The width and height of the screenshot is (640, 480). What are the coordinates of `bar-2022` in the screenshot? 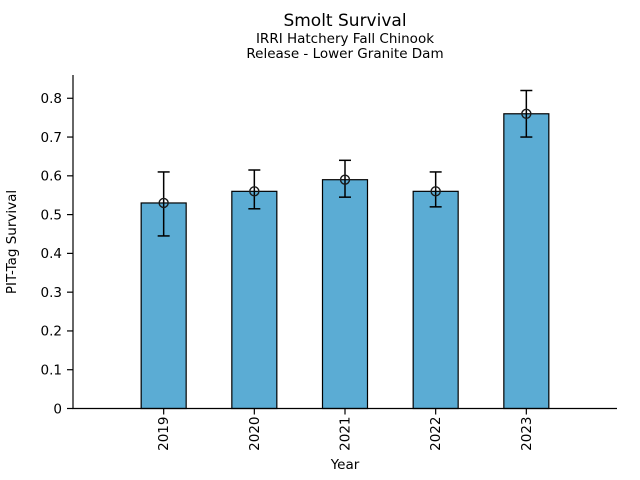 It's located at (435, 300).